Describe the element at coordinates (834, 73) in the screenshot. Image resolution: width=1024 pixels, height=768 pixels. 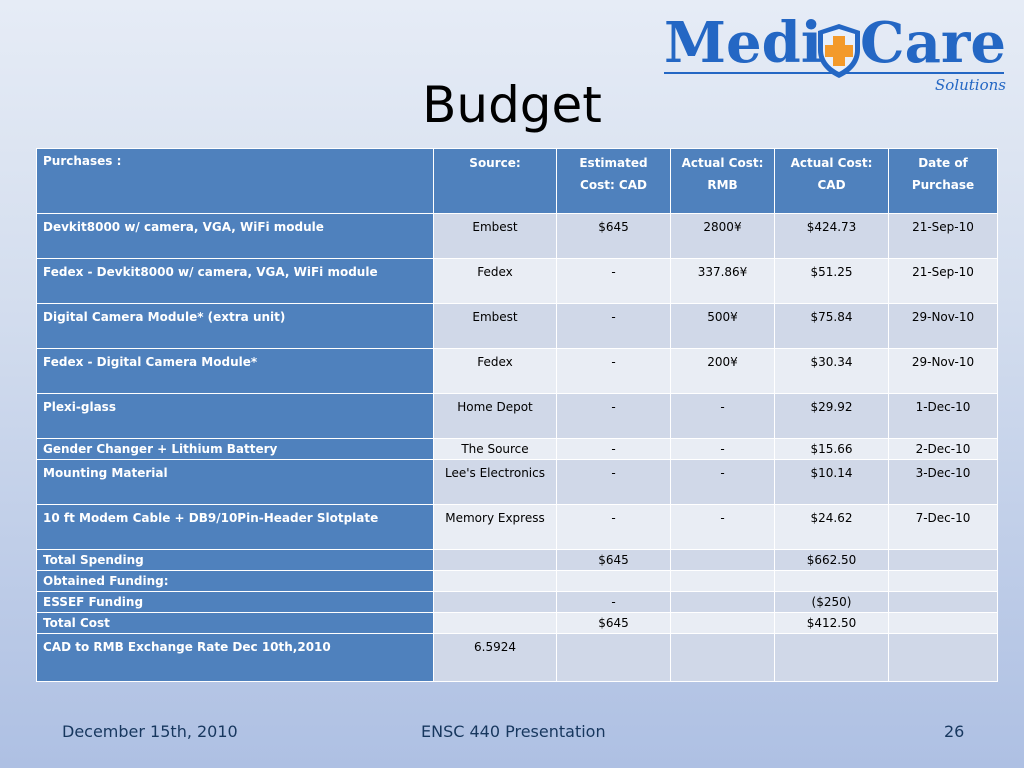
I see `logo-underline` at that location.